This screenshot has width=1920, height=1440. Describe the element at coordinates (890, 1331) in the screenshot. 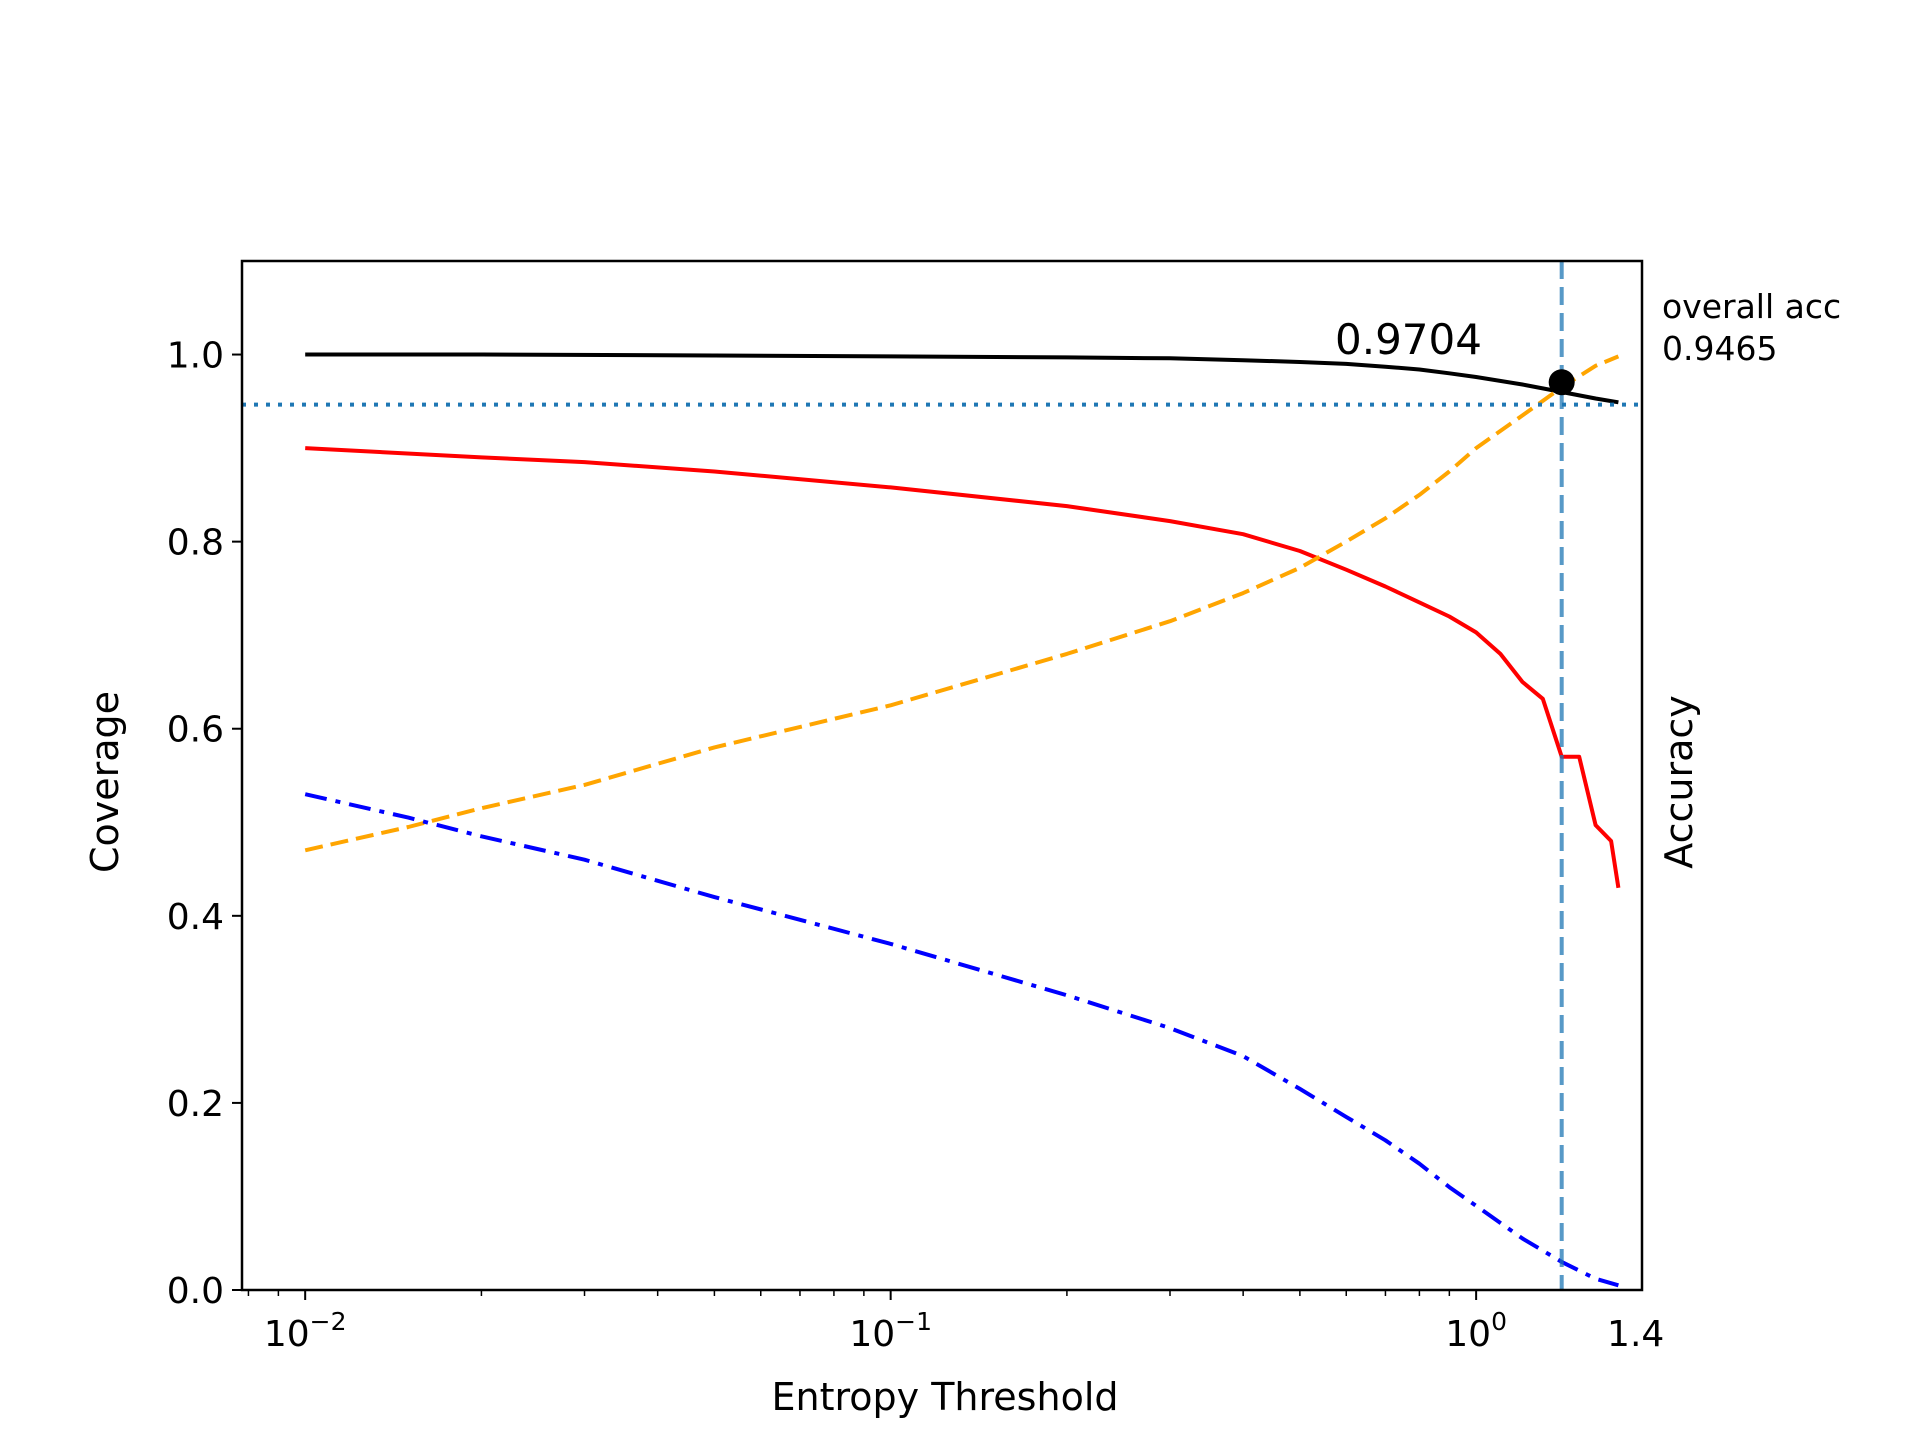

I see `x-tick-label: 10⁻¹` at that location.